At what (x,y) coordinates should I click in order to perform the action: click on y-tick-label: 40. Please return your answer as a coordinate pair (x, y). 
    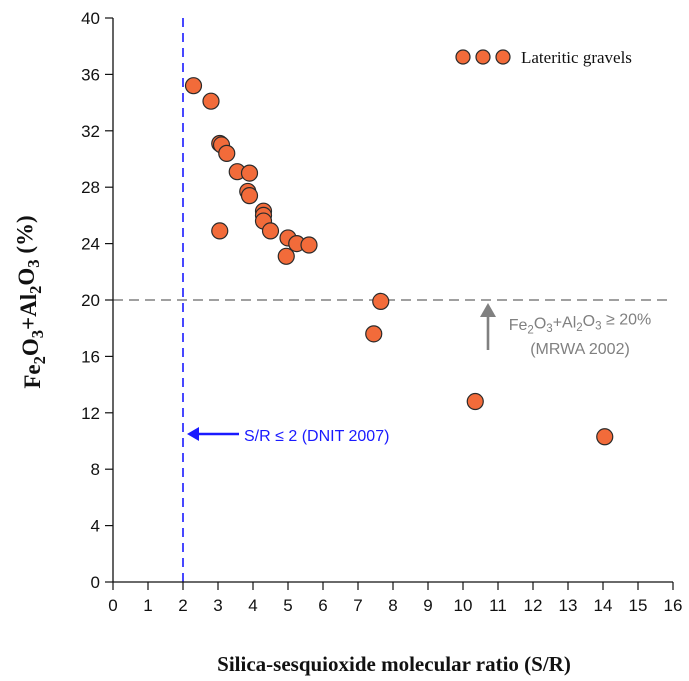
    Looking at the image, I should click on (90, 18).